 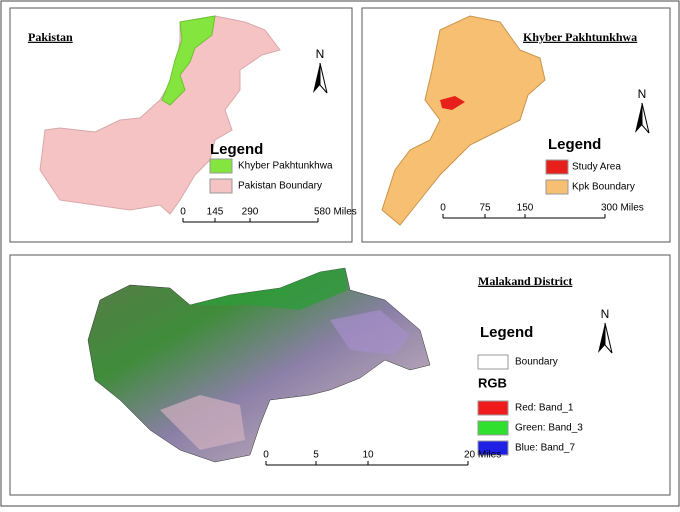 I want to click on pakistan-shape, so click(x=160, y=115).